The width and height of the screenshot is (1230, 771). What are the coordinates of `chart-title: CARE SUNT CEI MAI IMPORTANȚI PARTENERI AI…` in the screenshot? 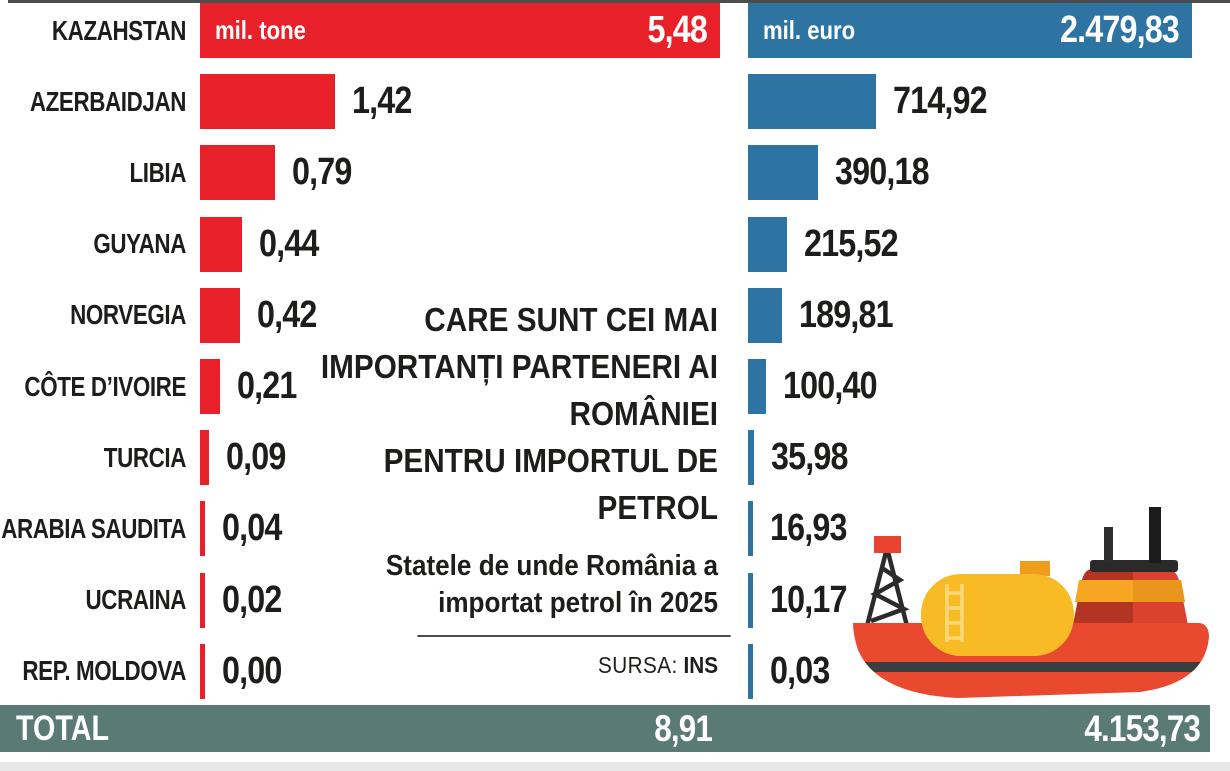 It's located at (475, 413).